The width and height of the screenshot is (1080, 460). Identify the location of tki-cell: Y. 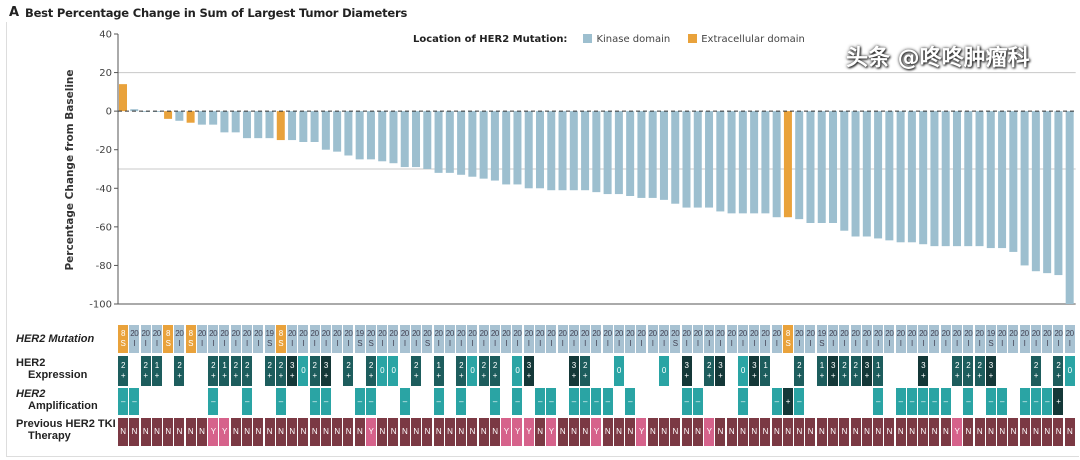
(224, 432).